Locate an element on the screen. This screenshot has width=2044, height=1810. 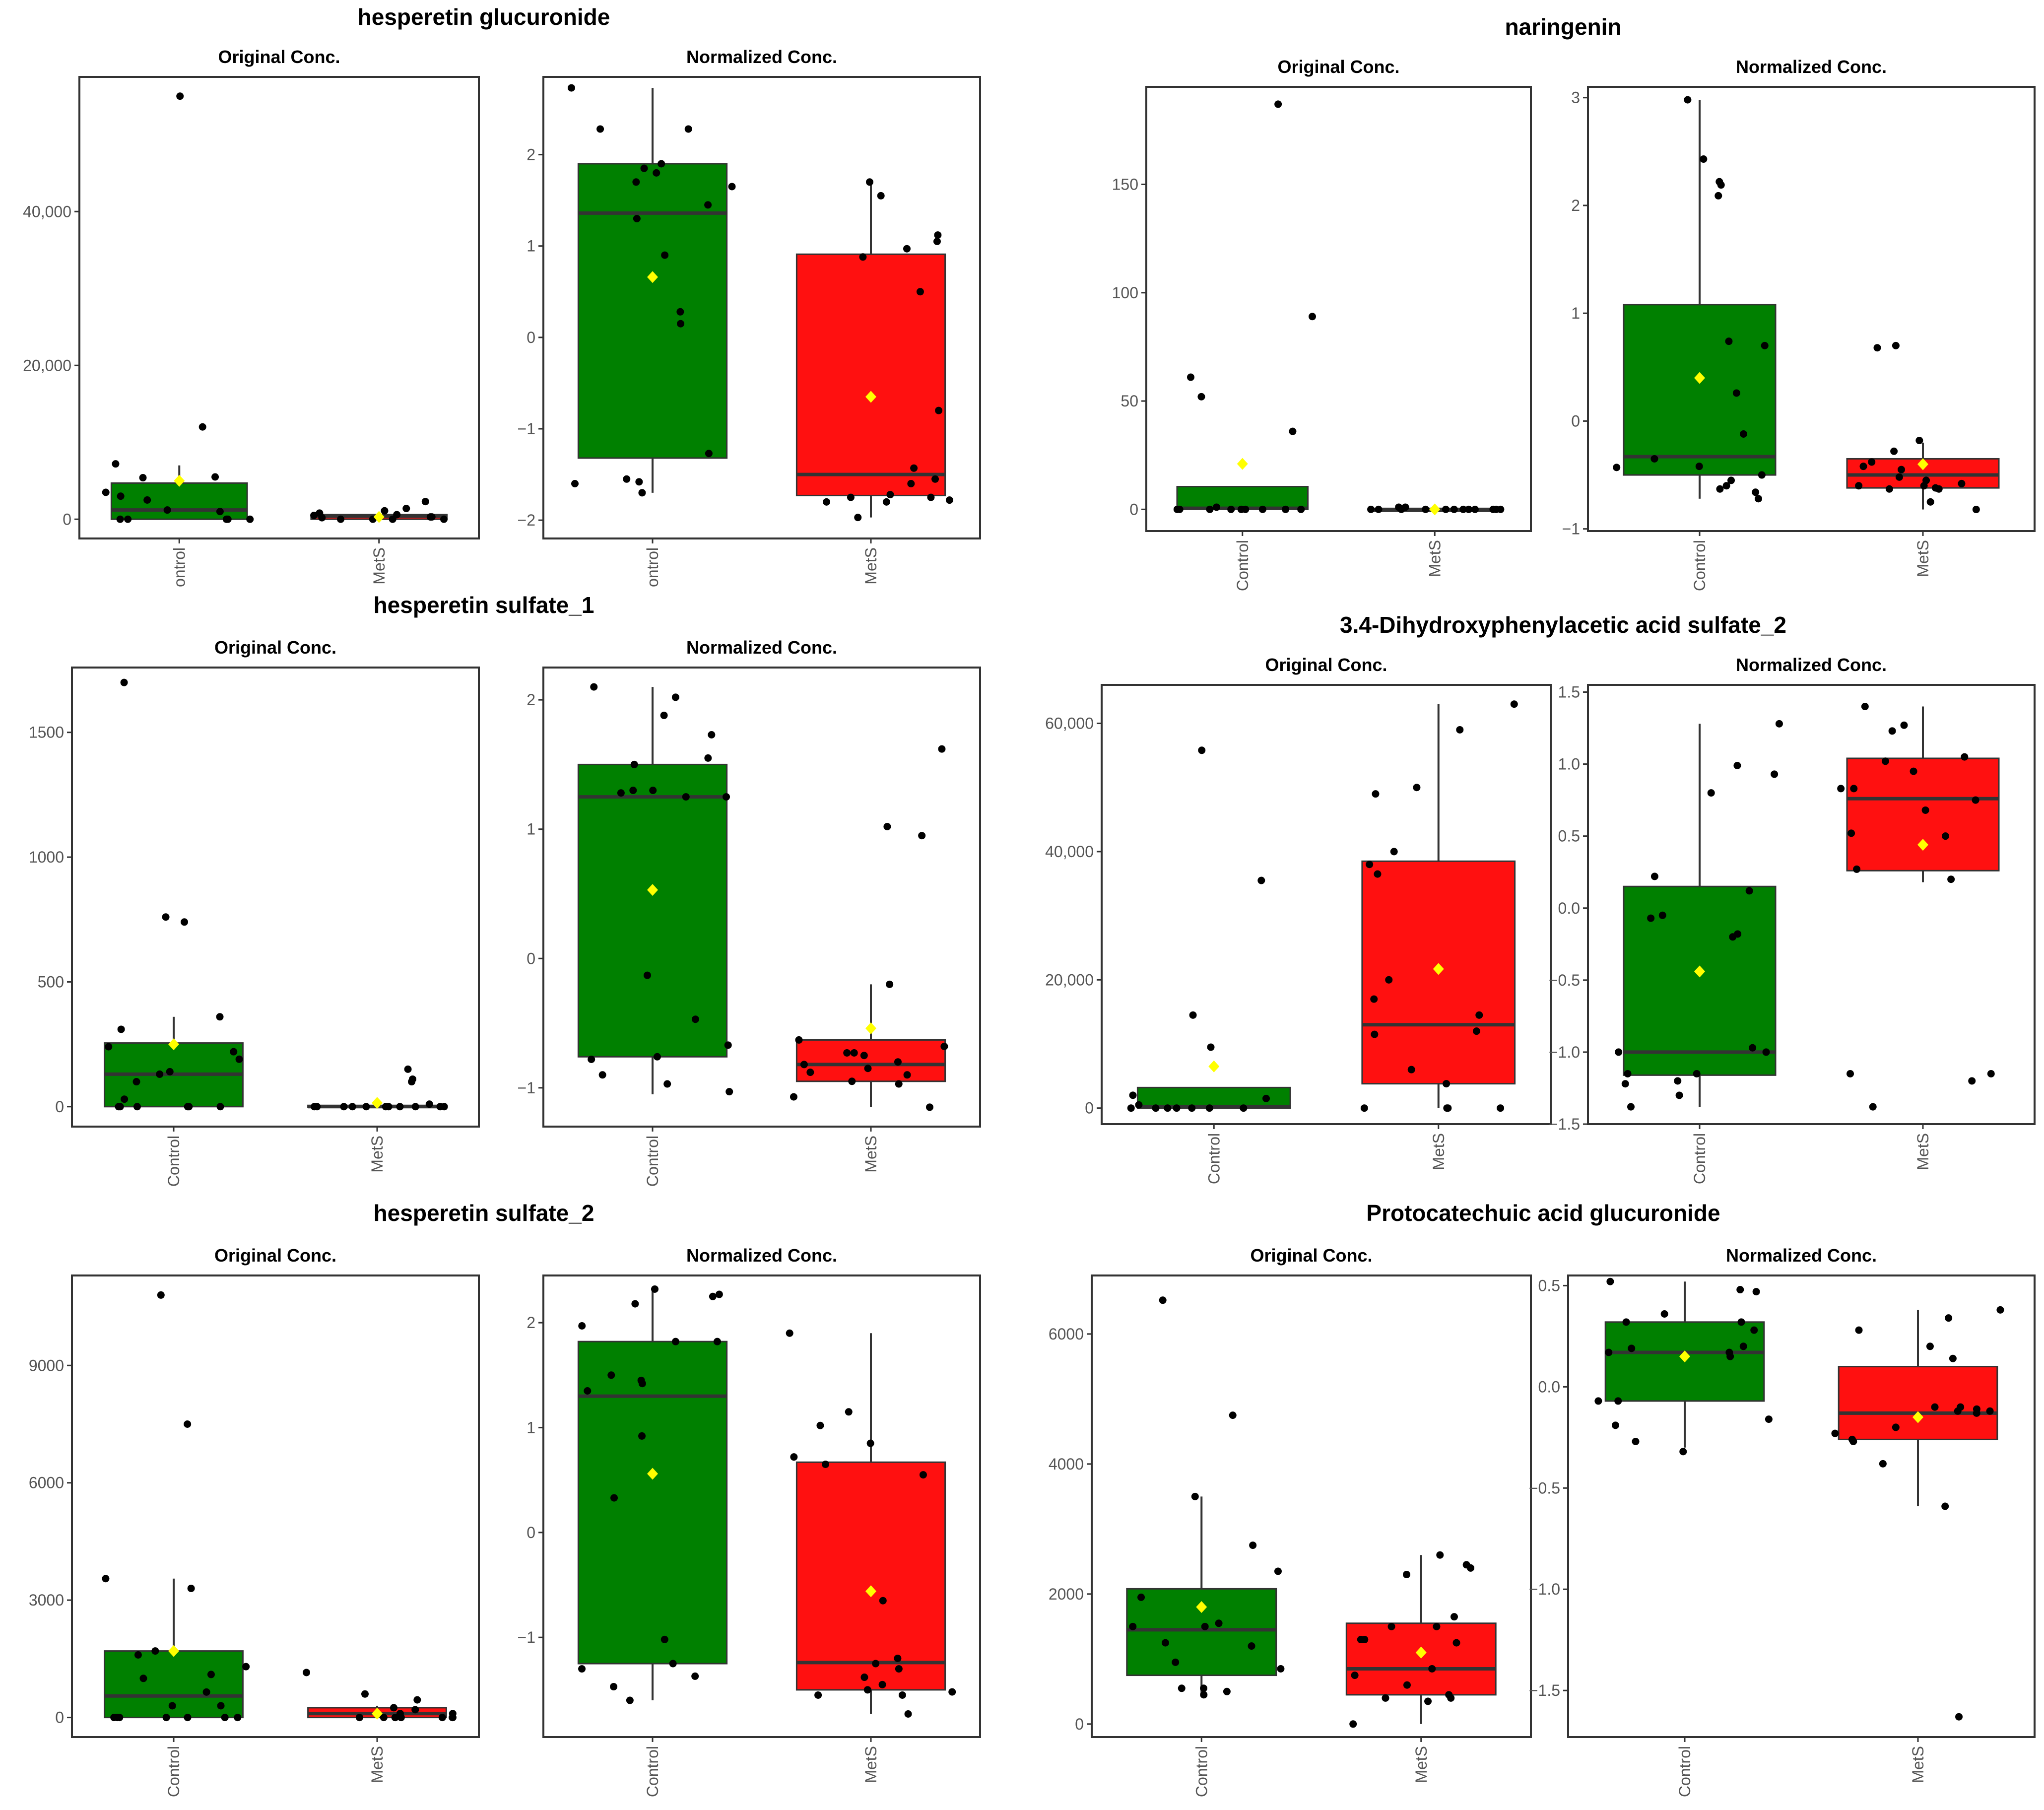
x-category-label: Control is located at coordinates (1201, 1771).